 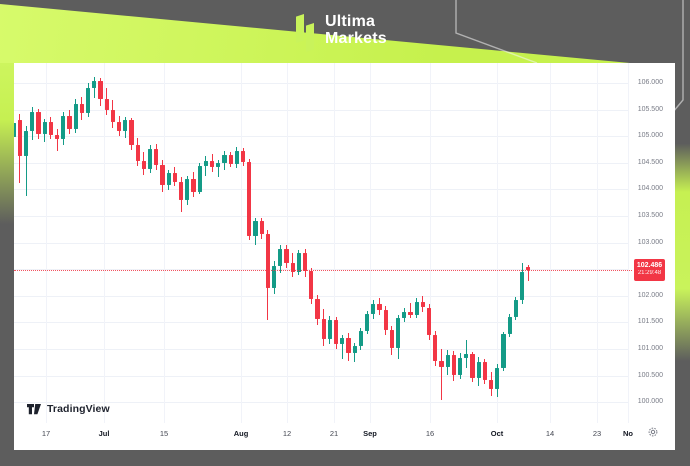 I want to click on ultima-bars-icon, so click(x=306, y=33).